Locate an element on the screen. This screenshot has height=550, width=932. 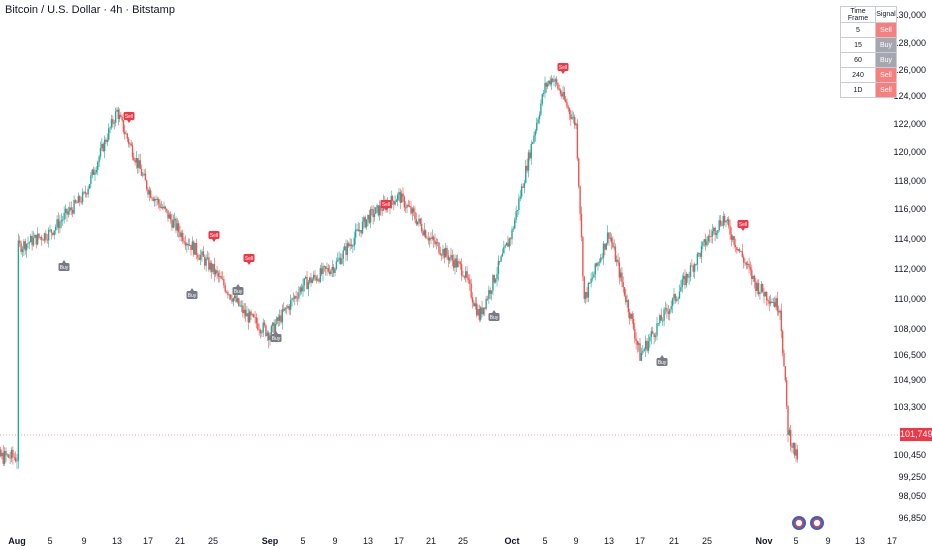
time-tick-label: 5 is located at coordinates (50, 541).